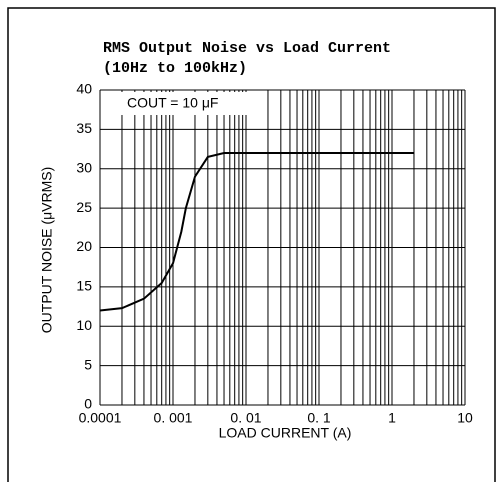 The width and height of the screenshot is (503, 482). Describe the element at coordinates (100, 418) in the screenshot. I see `x-tick-label: 0.0001` at that location.